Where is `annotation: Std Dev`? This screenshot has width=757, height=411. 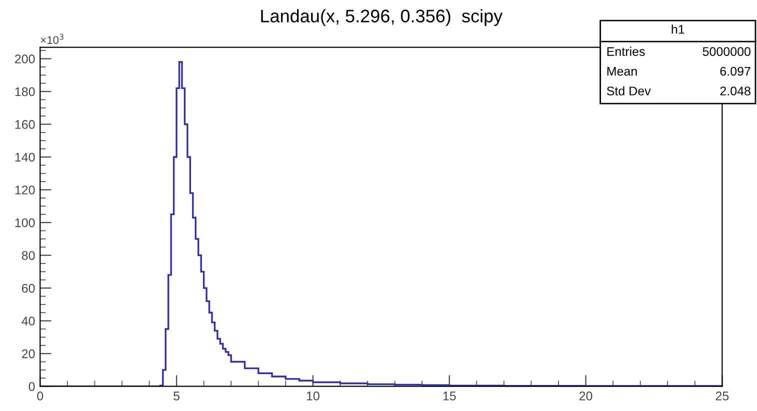
annotation: Std Dev is located at coordinates (628, 91).